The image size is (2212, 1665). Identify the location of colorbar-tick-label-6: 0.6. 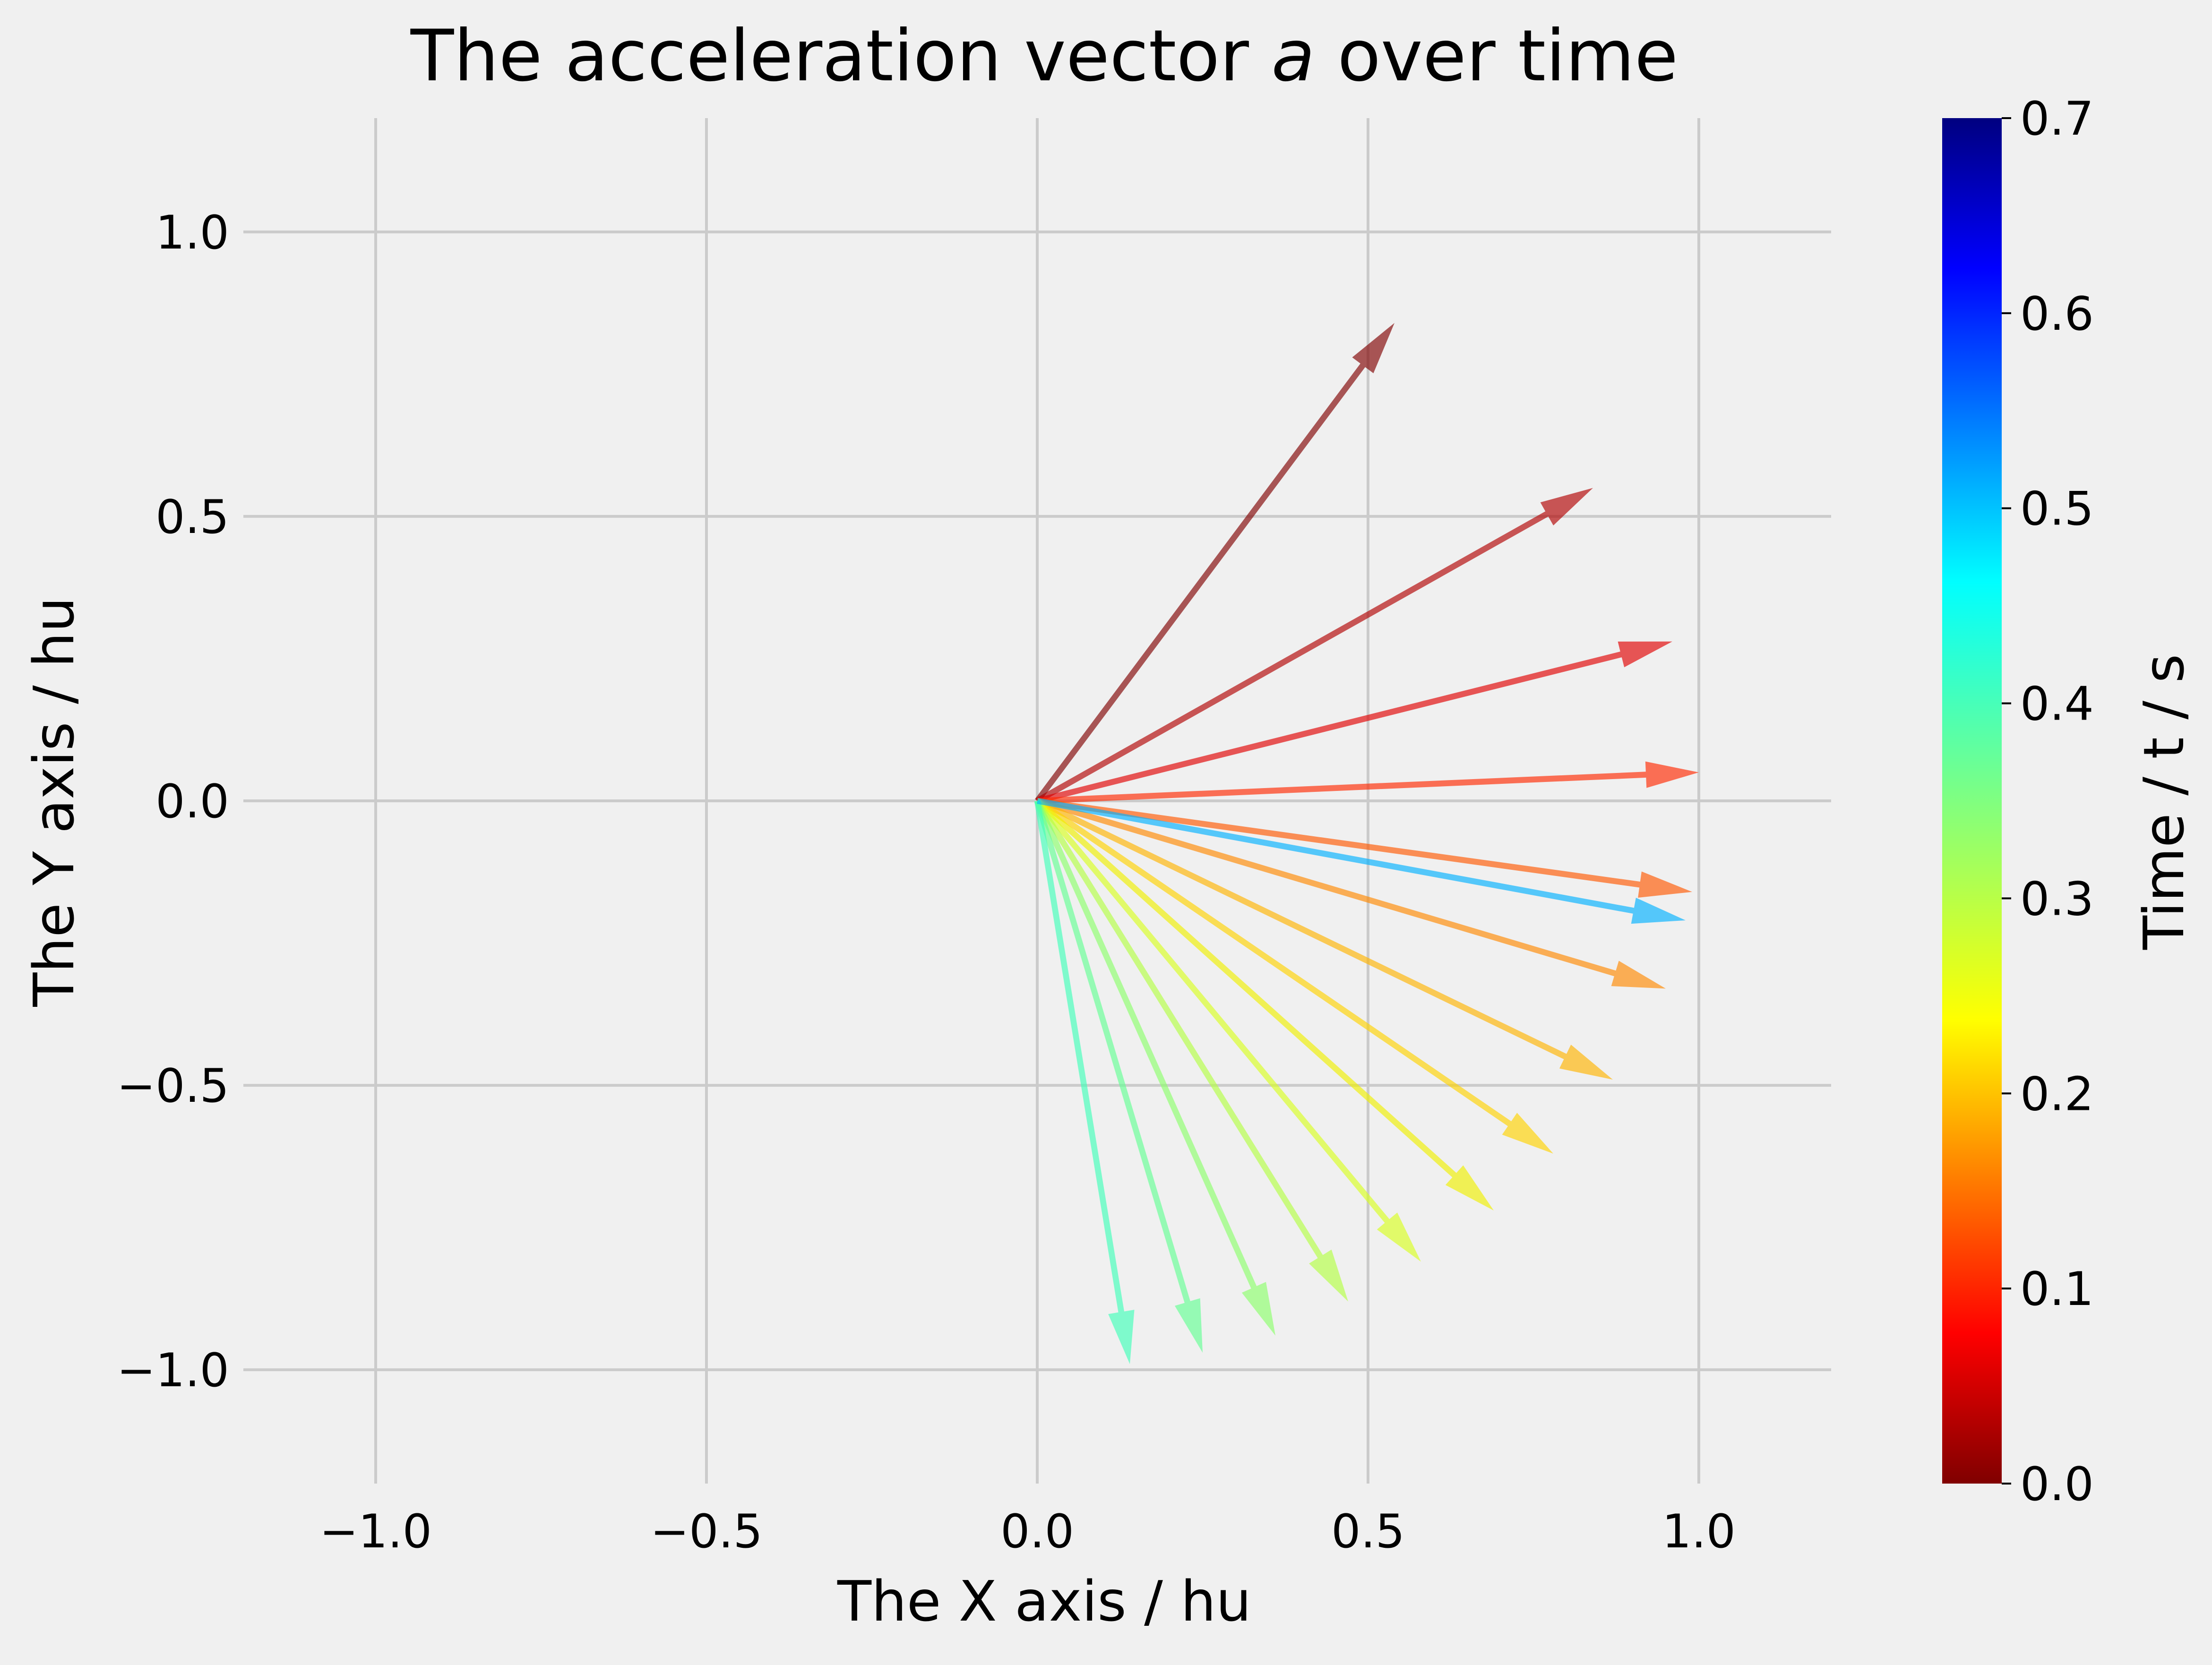
(2057, 314).